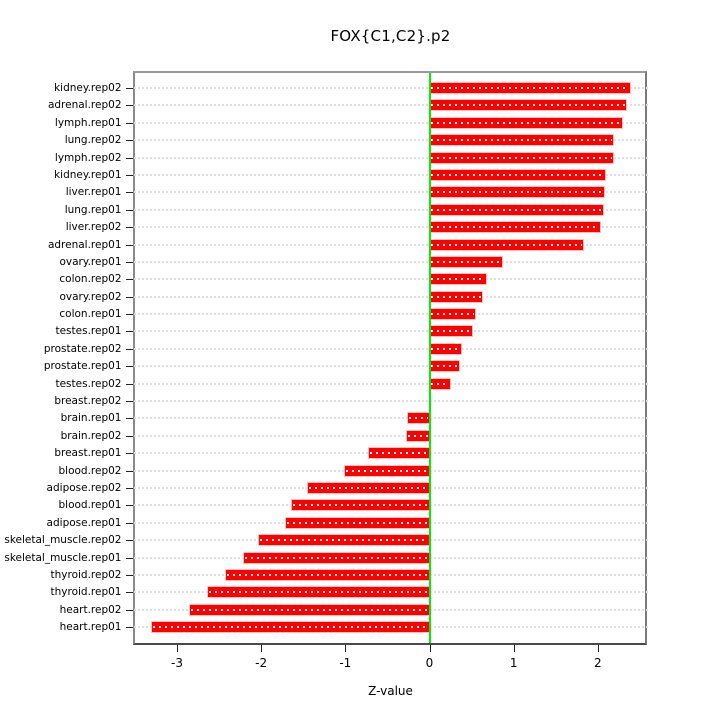 This screenshot has width=720, height=720. I want to click on x-axis-title: Z-value, so click(390, 691).